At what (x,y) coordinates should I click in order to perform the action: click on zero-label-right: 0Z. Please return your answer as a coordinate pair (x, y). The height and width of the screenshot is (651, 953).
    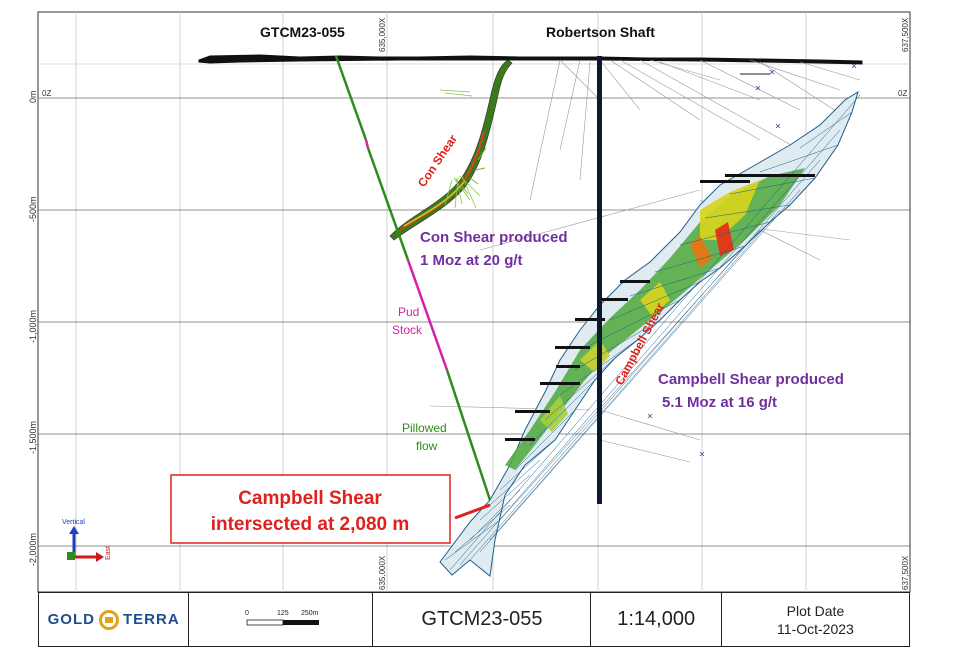
    Looking at the image, I should click on (902, 93).